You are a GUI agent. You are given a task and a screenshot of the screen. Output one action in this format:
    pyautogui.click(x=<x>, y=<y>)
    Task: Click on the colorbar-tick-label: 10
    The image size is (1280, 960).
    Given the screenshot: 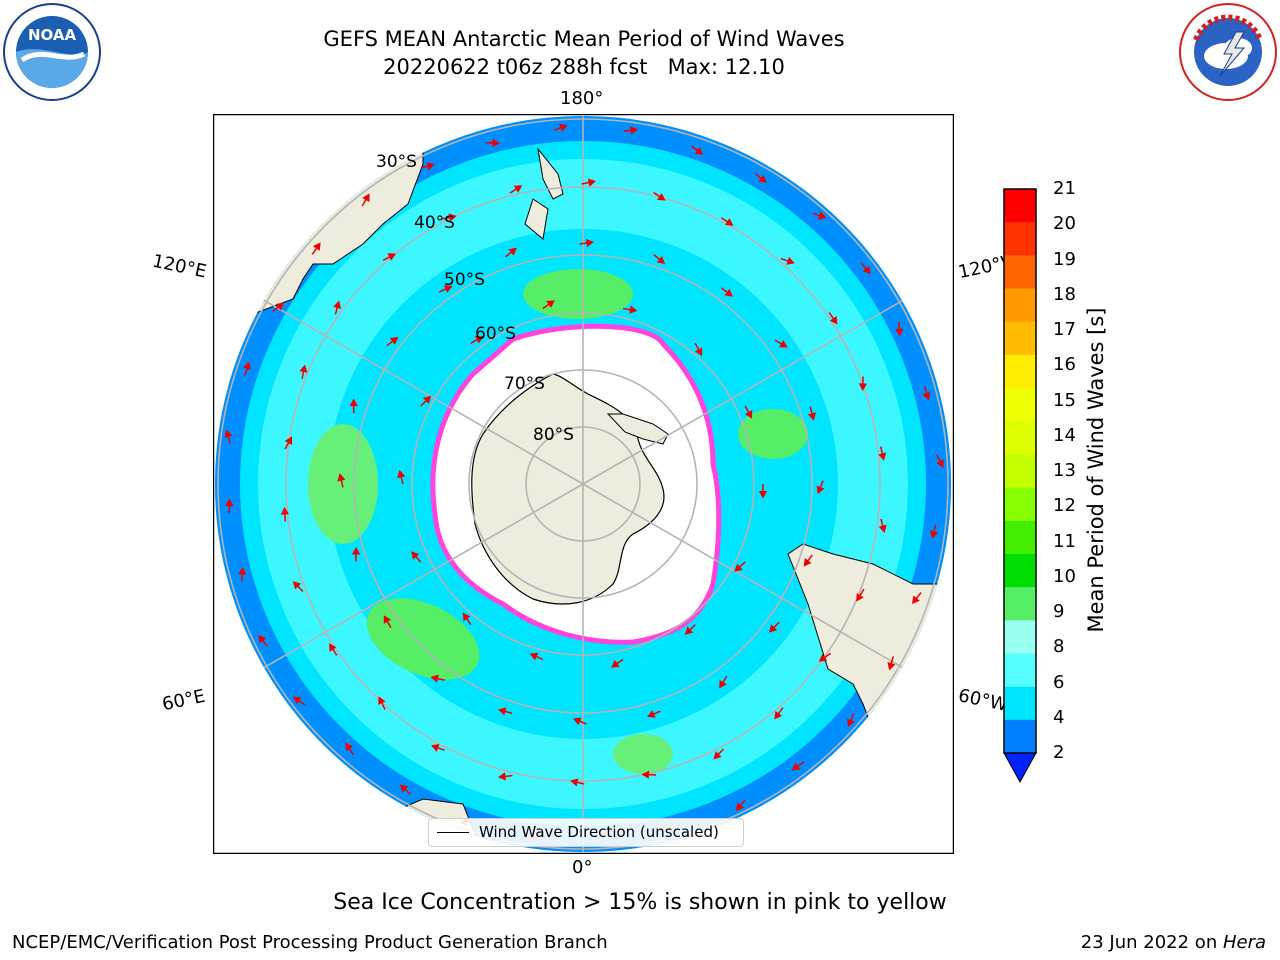 What is the action you would take?
    pyautogui.click(x=1064, y=576)
    